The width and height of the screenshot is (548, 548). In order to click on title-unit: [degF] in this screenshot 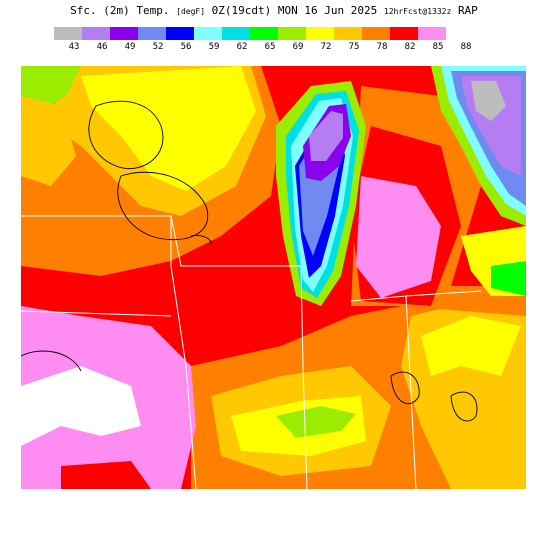, I will do `click(191, 11)`.